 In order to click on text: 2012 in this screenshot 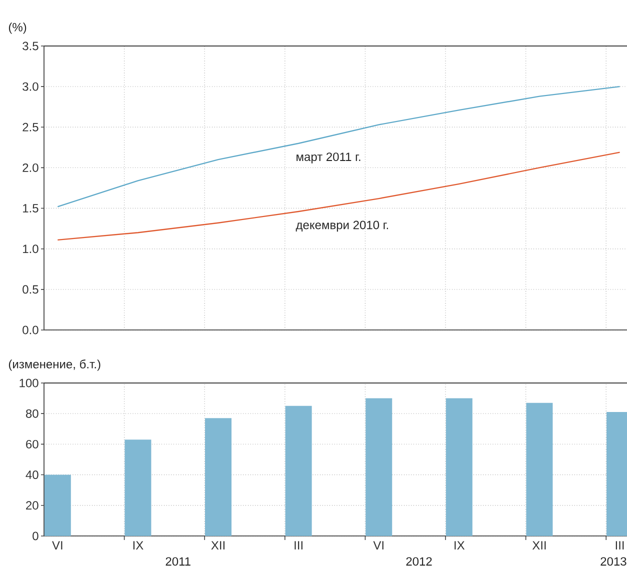, I will do `click(419, 561)`.